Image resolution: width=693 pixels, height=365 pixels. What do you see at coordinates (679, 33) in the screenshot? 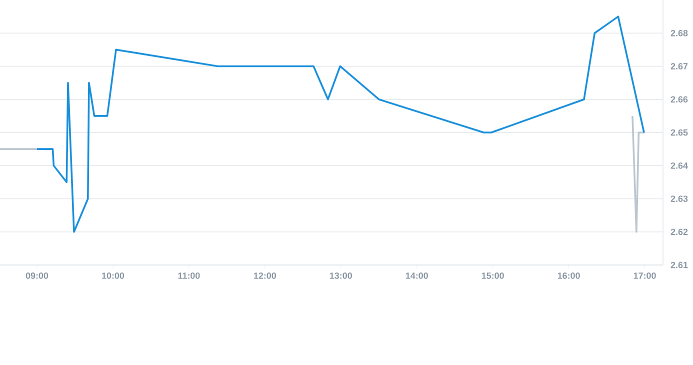
I see `y-tick-label: 2.68` at bounding box center [679, 33].